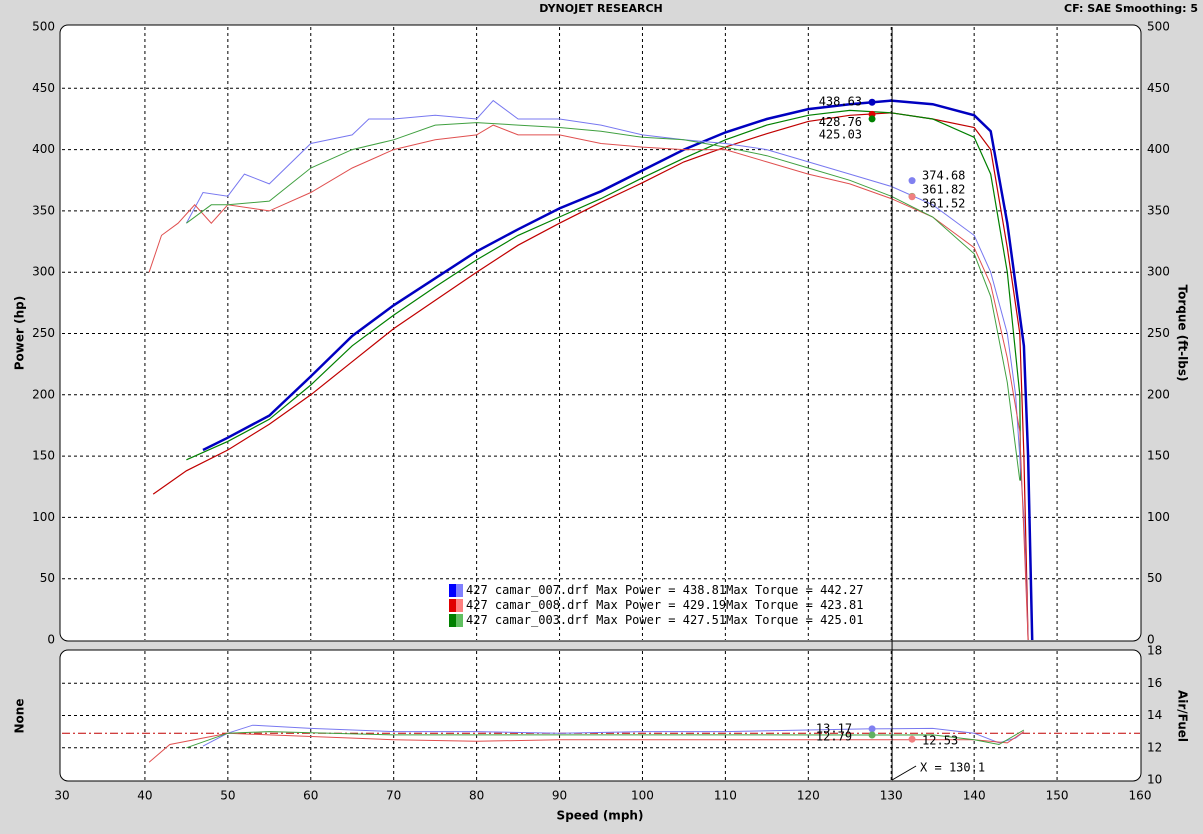  Describe the element at coordinates (43, 272) in the screenshot. I see `y-tick-label: 300` at that location.